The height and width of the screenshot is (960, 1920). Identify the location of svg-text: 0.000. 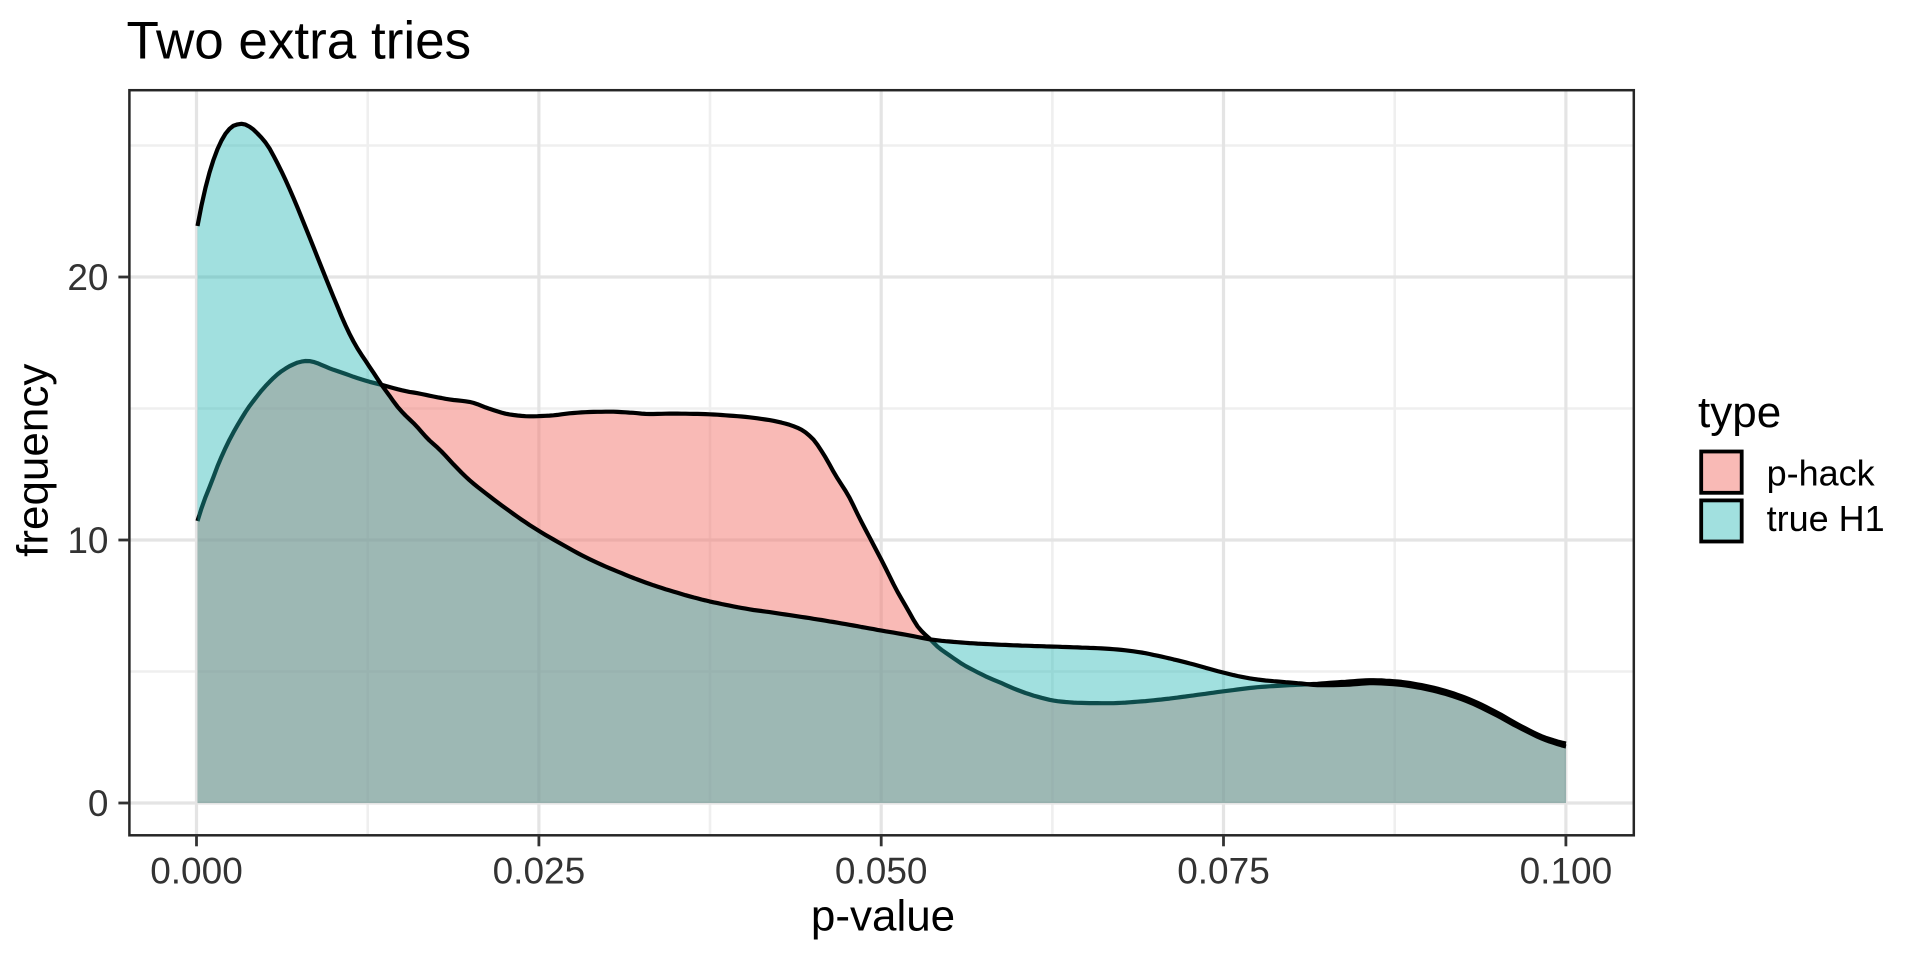
(196, 871).